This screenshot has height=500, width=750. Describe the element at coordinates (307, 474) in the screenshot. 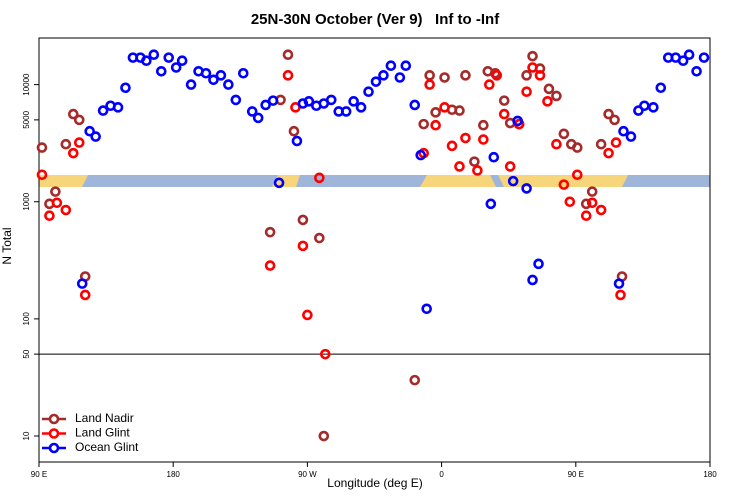

I see `x-tick-label: 90 W` at that location.